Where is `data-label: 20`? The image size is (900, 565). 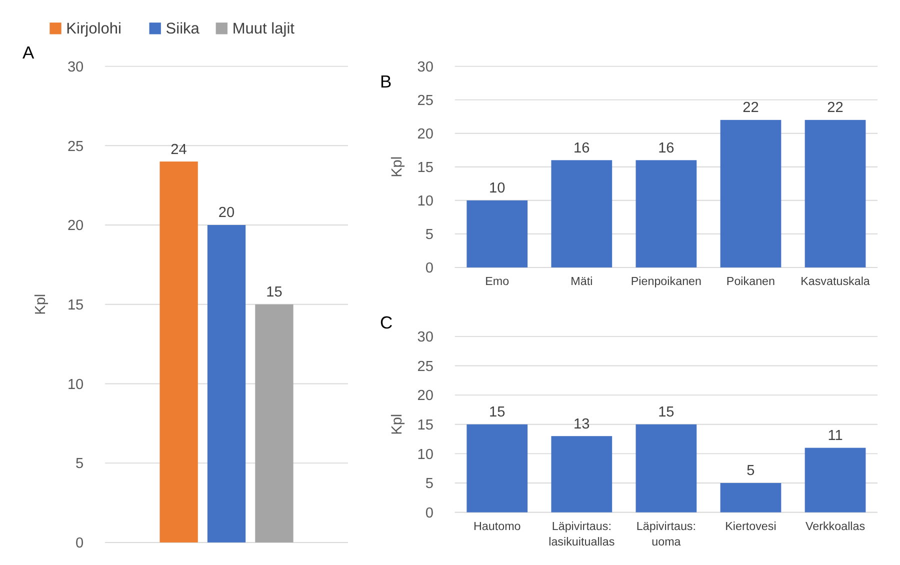 data-label: 20 is located at coordinates (226, 213).